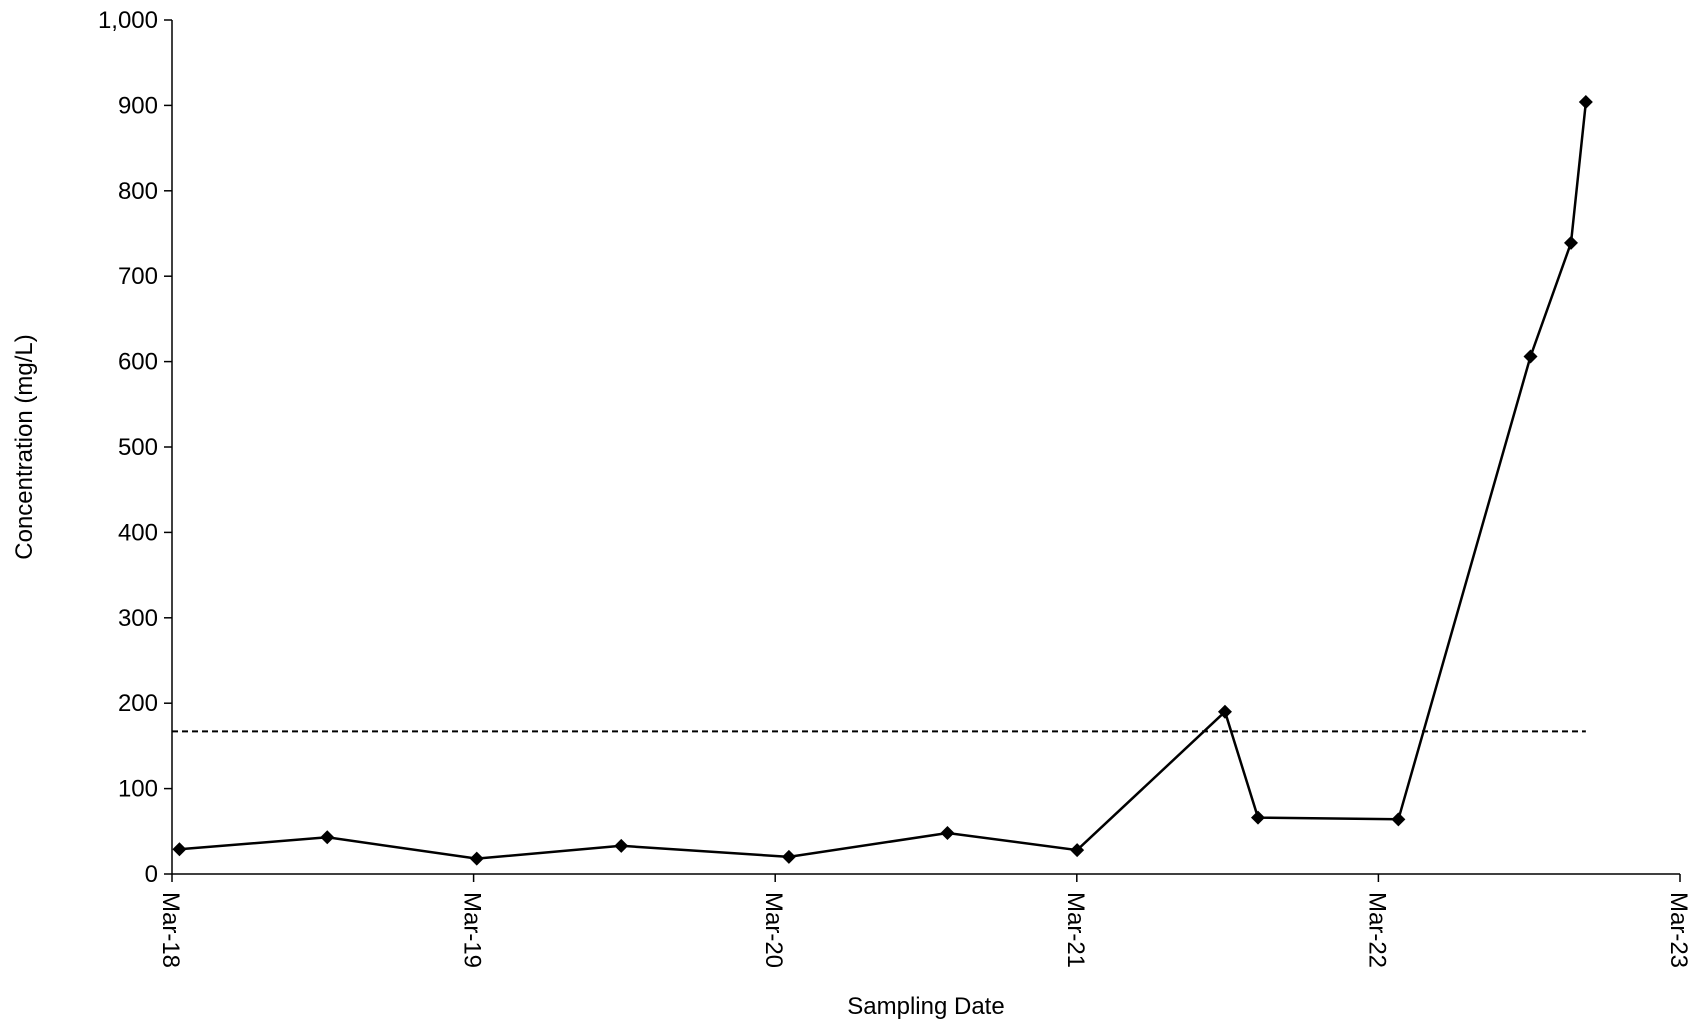  Describe the element at coordinates (138, 276) in the screenshot. I see `y-tick-label: 700` at that location.